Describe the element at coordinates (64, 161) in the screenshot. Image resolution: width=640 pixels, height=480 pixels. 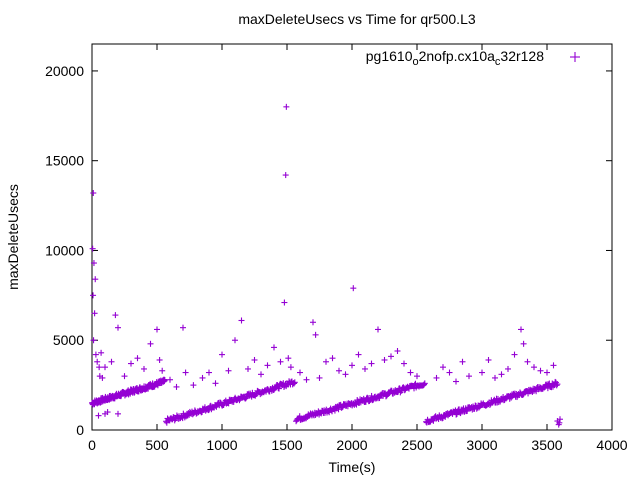
I see `y-tick-label: 15000` at that location.